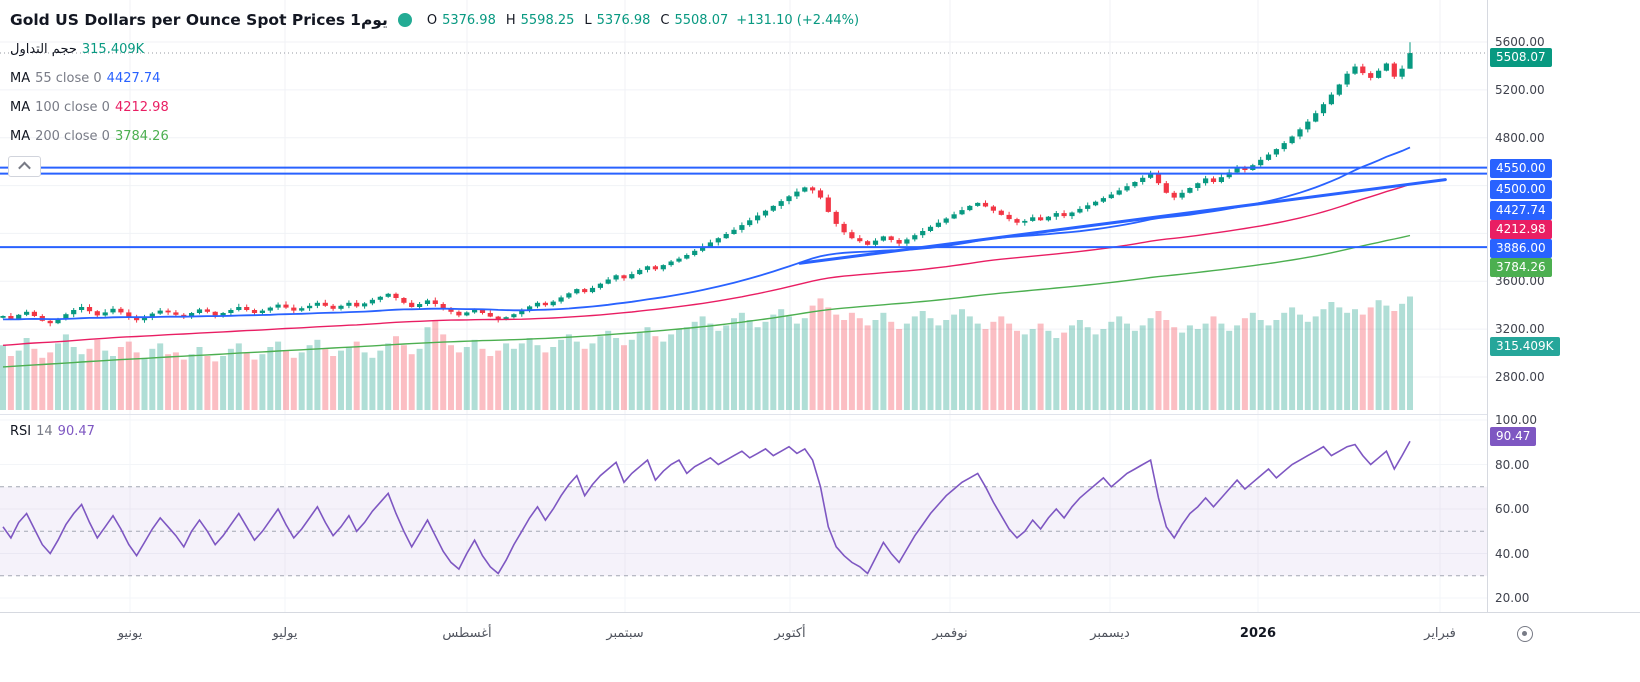 The width and height of the screenshot is (1640, 682). What do you see at coordinates (1513, 436) in the screenshot?
I see `axis-value-badge: 90.47` at bounding box center [1513, 436].